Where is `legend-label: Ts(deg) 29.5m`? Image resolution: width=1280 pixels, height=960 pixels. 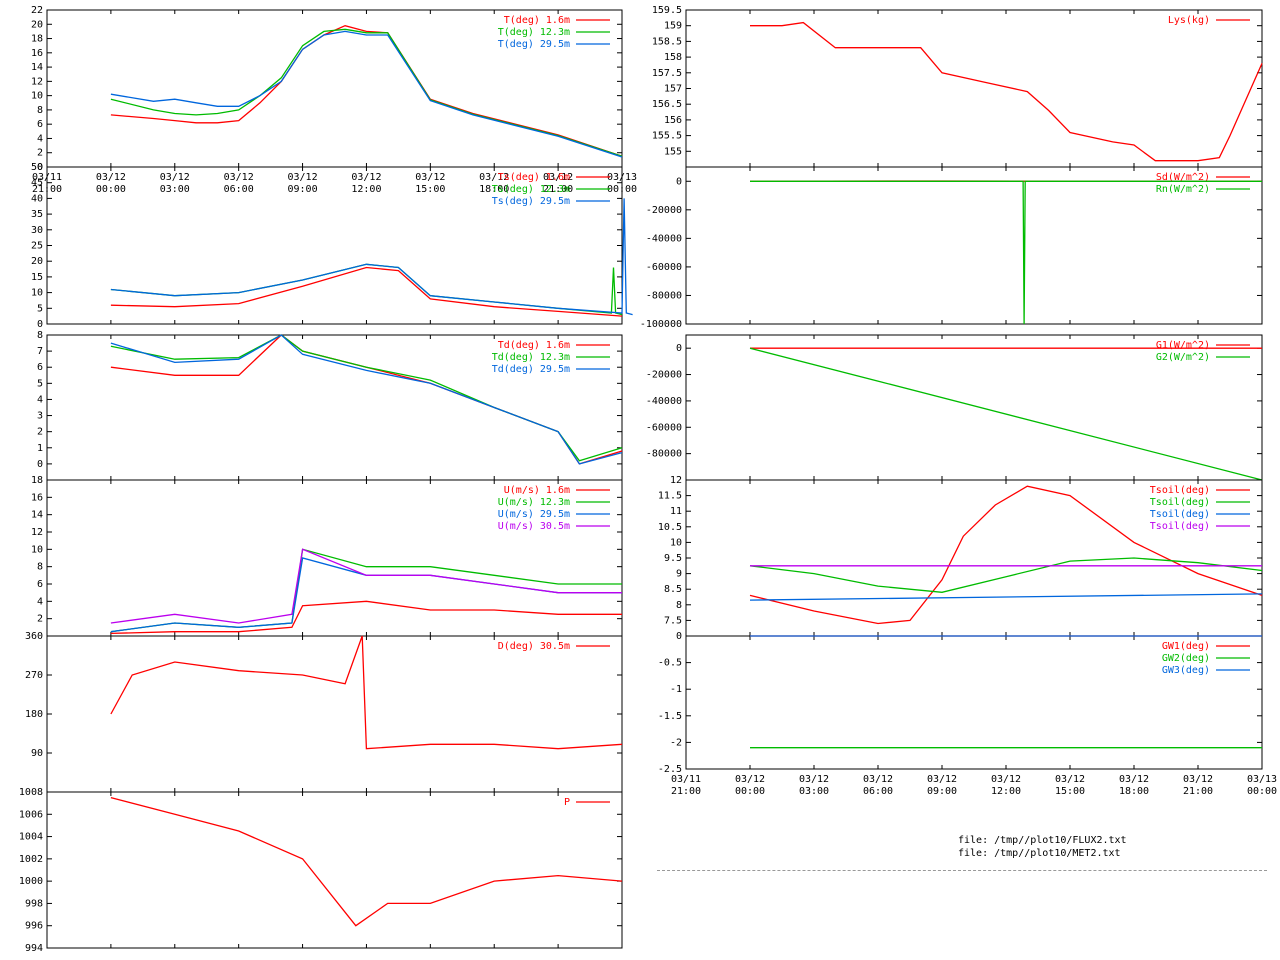 legend-label: Ts(deg) 29.5m is located at coordinates (531, 201).